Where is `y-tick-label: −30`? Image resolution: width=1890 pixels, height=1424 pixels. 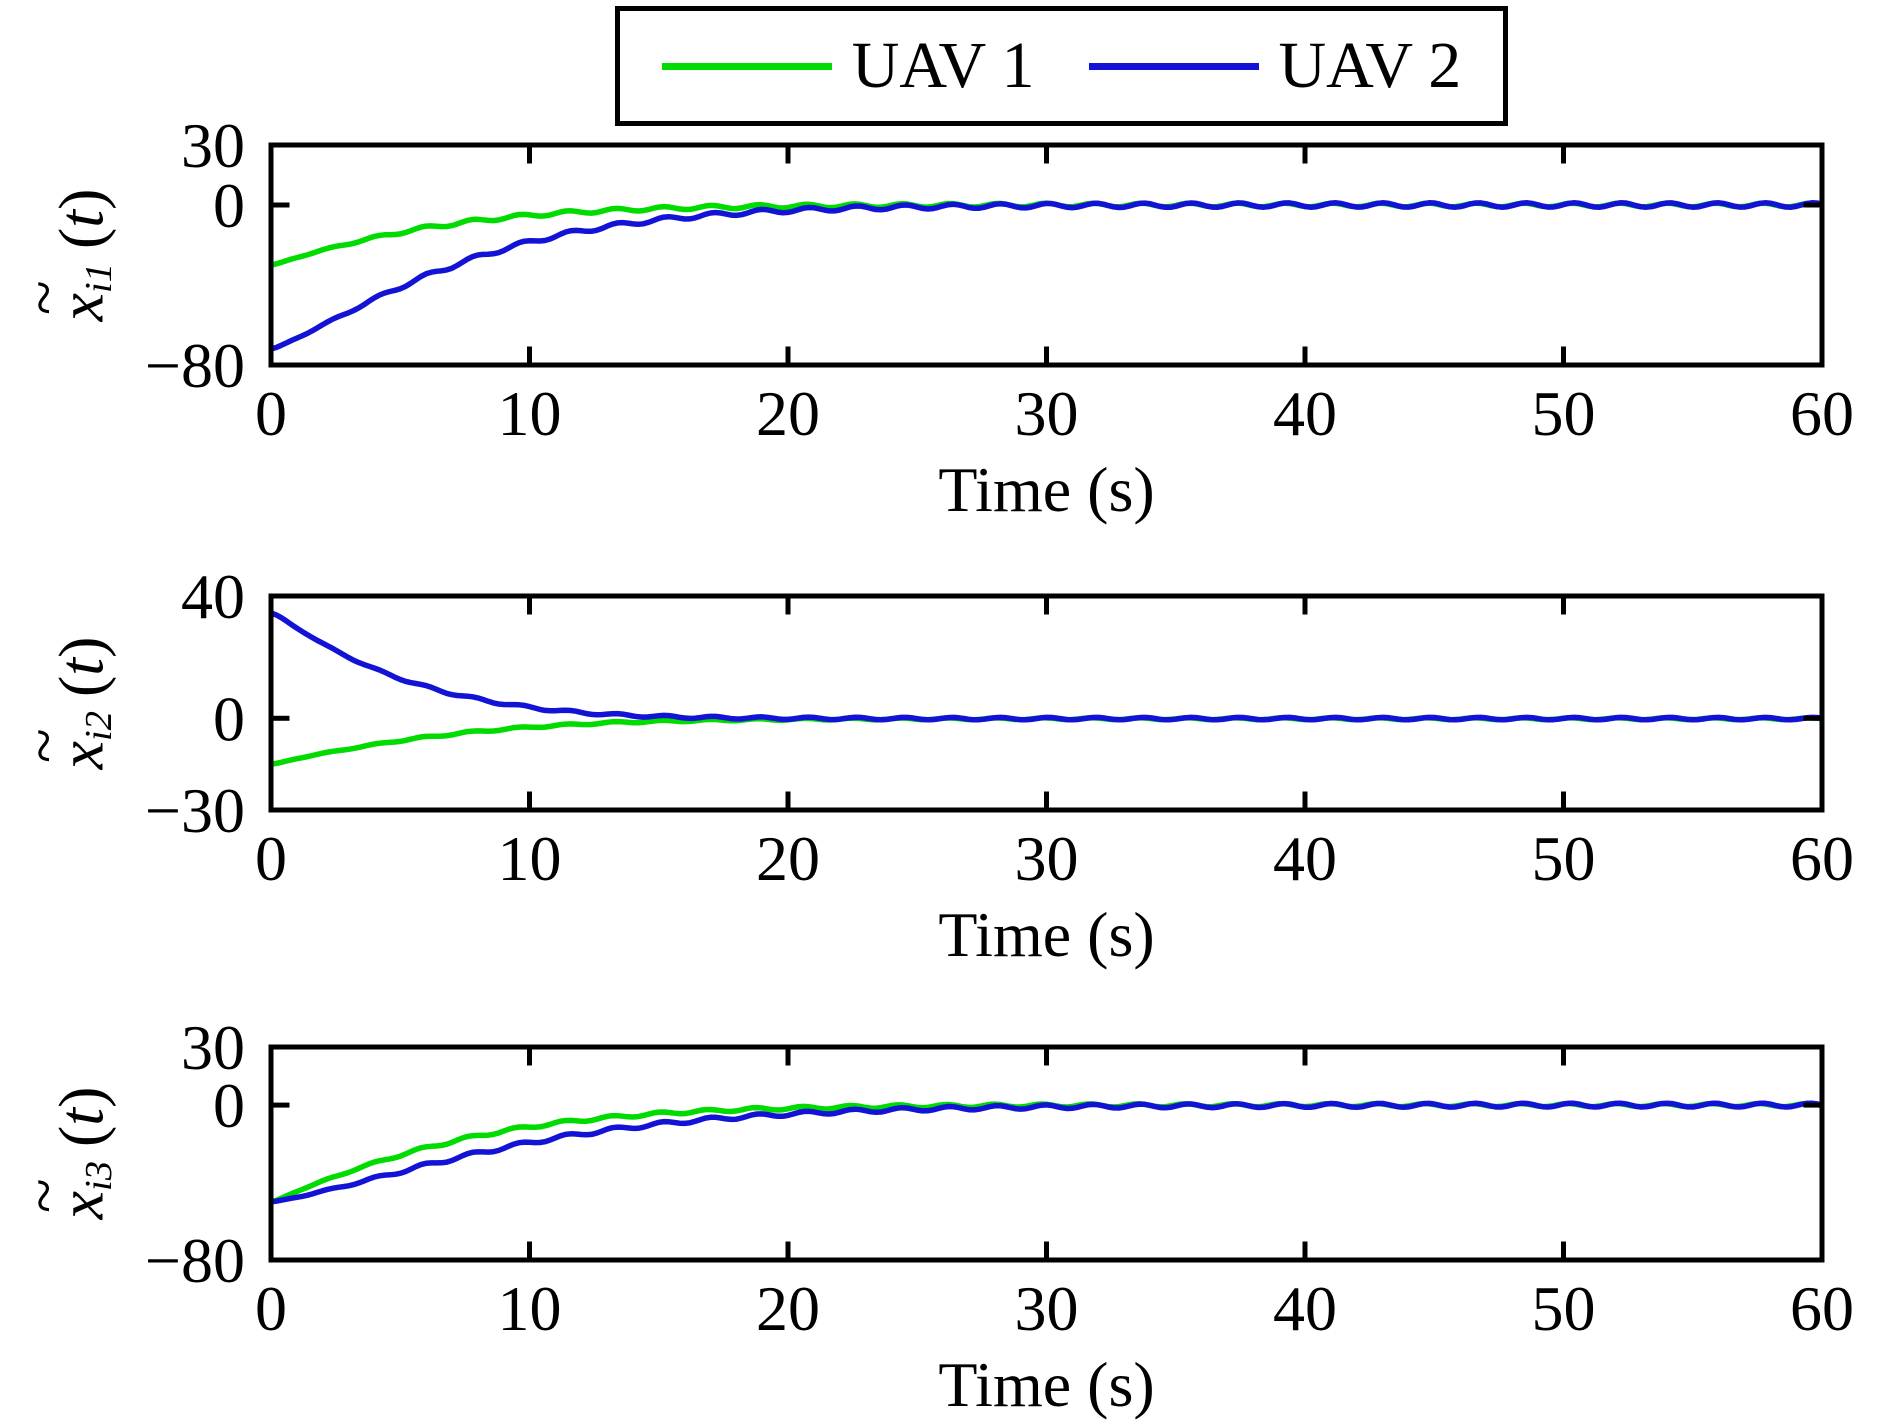
y-tick-label: −30 is located at coordinates (195, 810).